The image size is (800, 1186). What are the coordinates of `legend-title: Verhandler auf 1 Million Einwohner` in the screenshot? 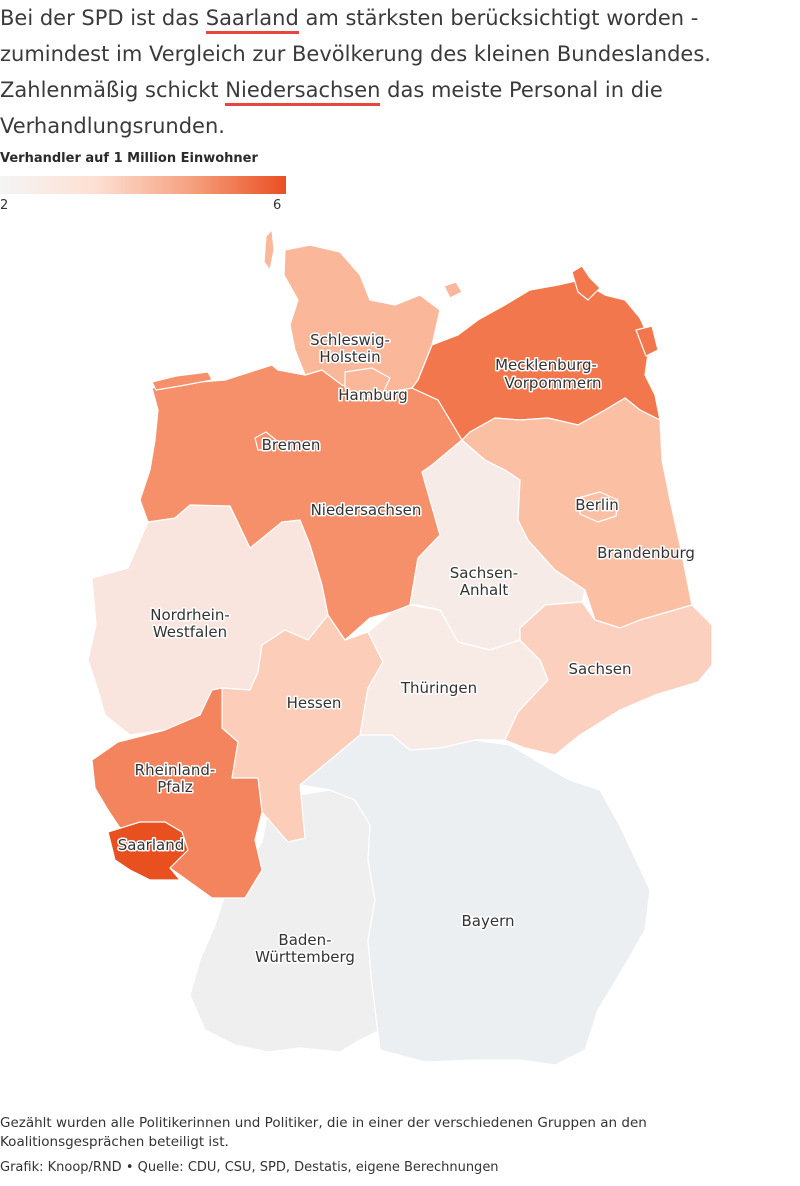 It's located at (129, 158).